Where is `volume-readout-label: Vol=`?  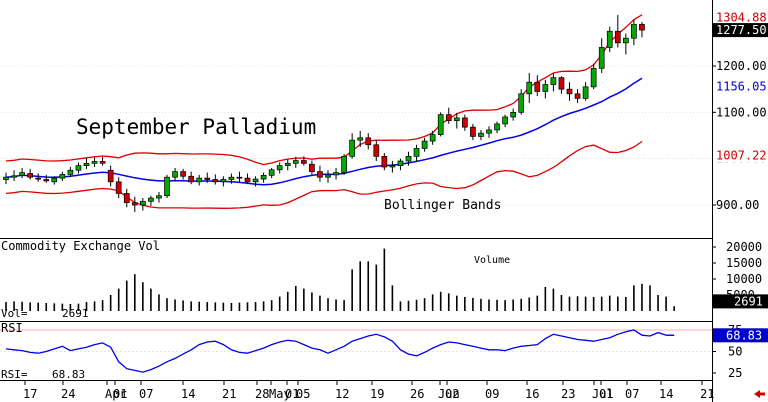 volume-readout-label: Vol= is located at coordinates (14, 313).